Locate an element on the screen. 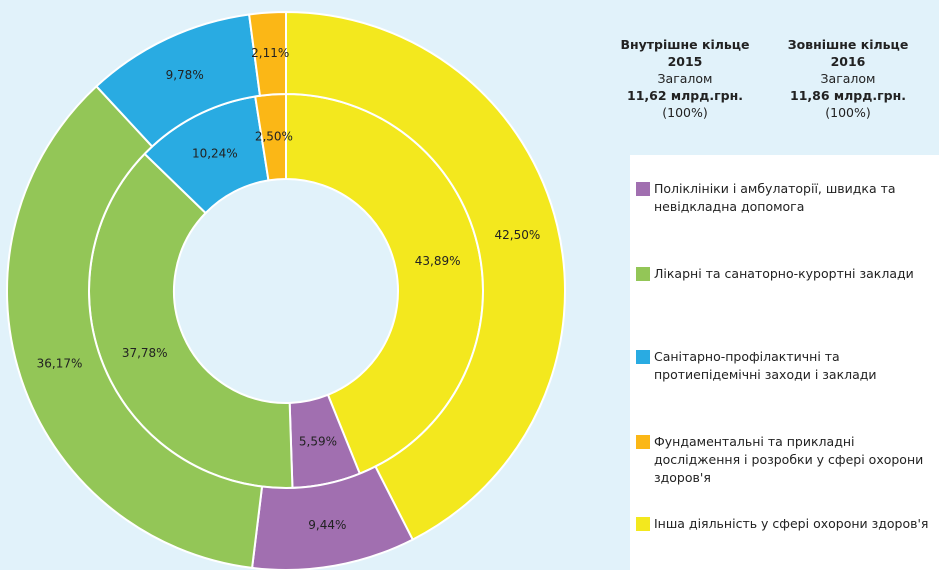  total: 11,62 млрд.грн. is located at coordinates (685, 95).